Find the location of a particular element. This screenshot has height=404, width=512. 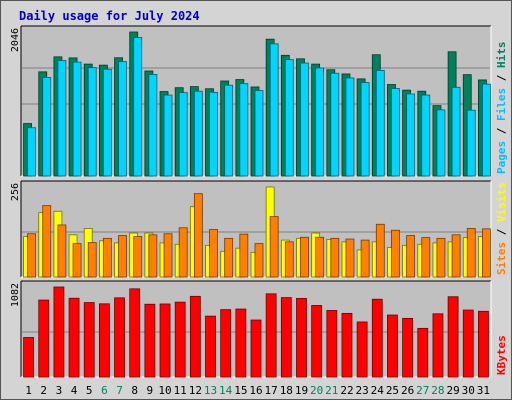

x-tick-label: 24 is located at coordinates (378, 390).